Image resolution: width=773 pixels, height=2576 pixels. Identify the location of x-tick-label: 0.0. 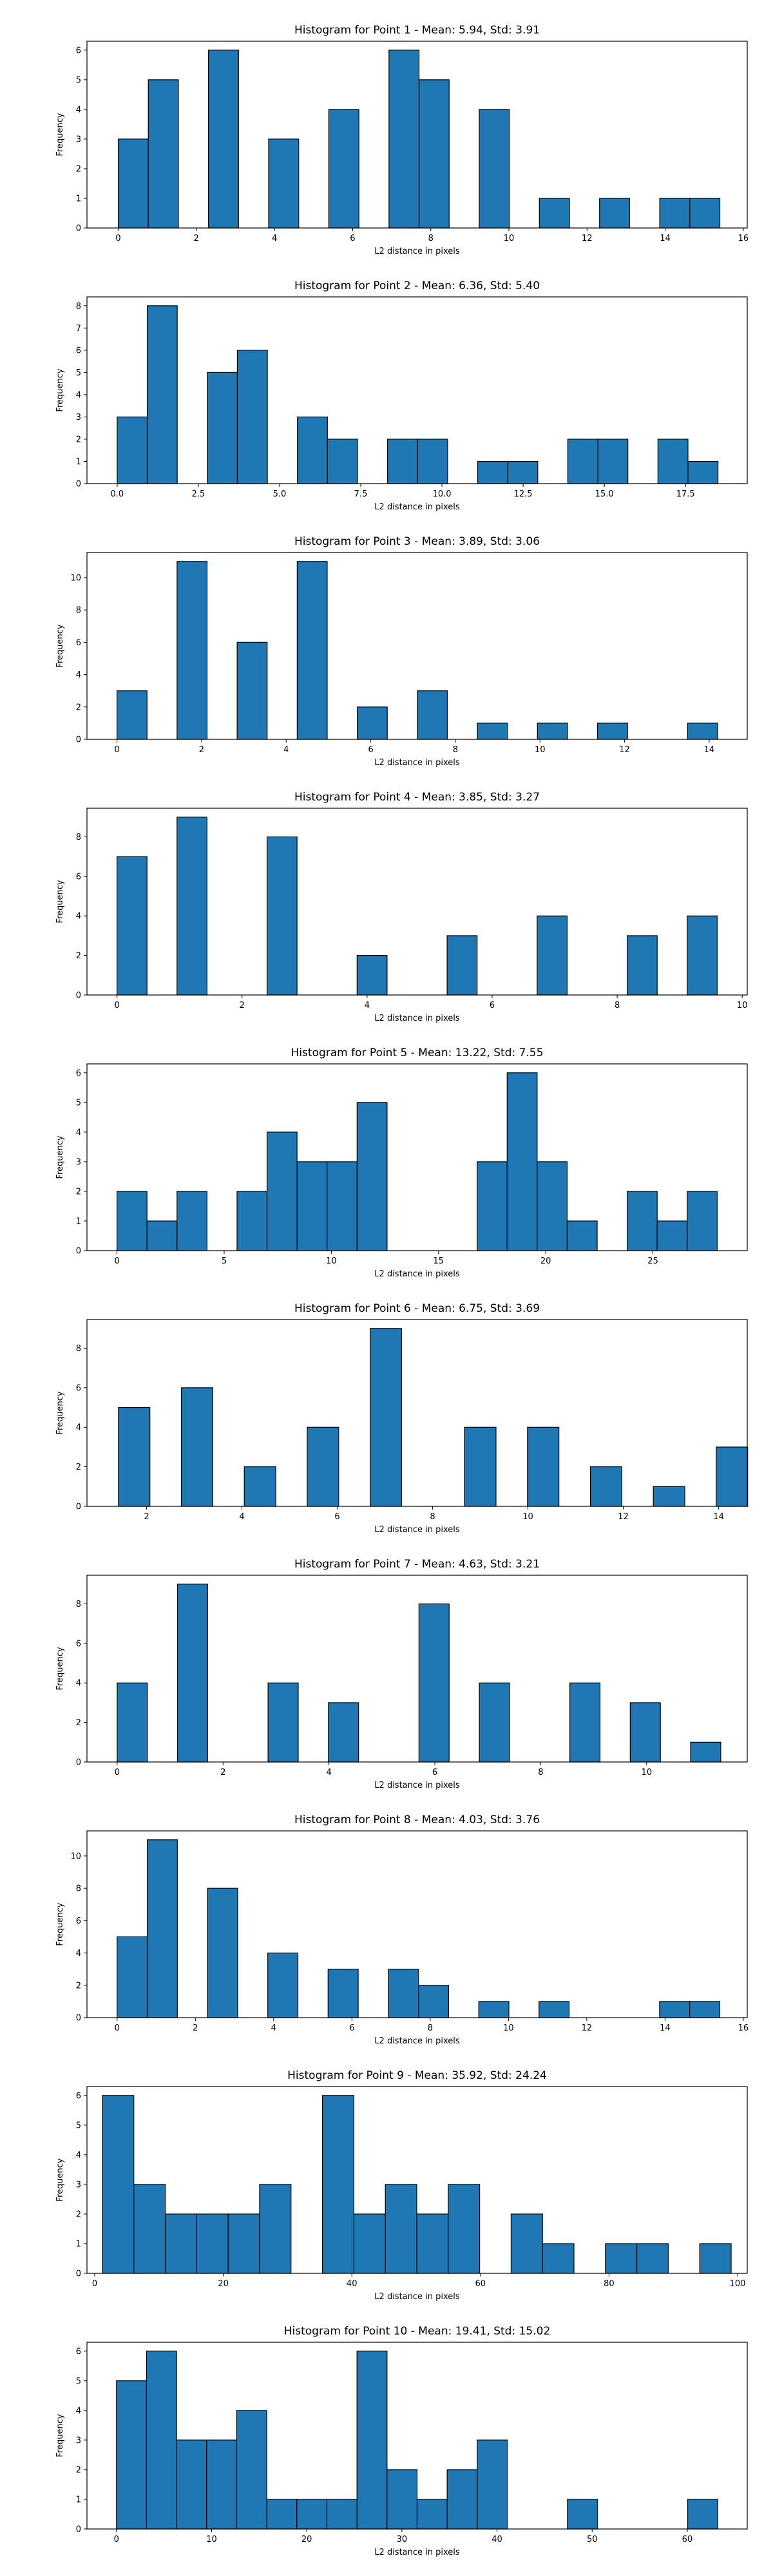
(117, 494).